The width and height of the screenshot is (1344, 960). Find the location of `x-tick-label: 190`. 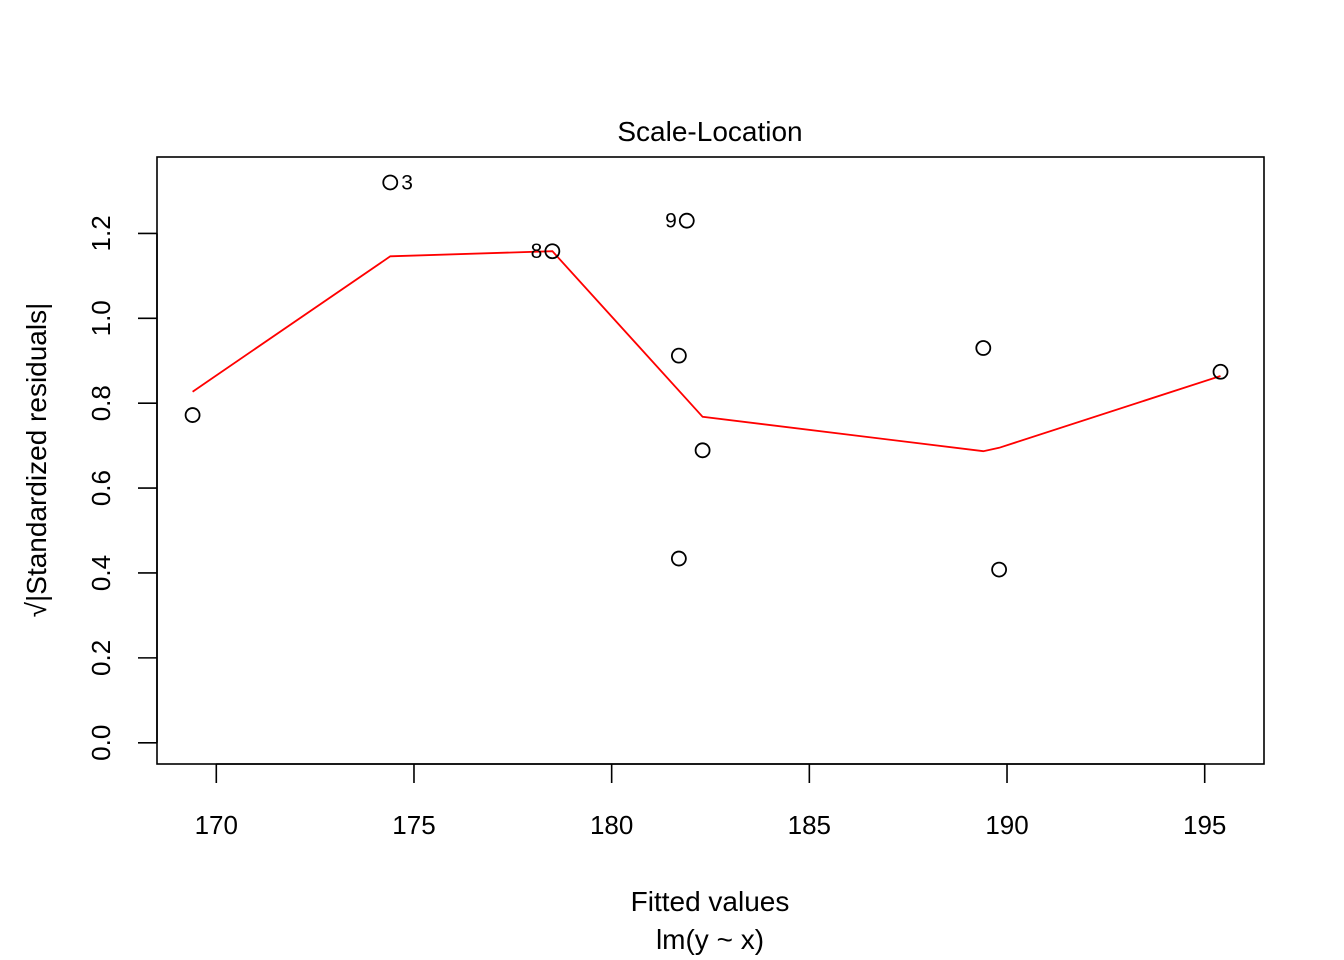

x-tick-label: 190 is located at coordinates (1006, 825).